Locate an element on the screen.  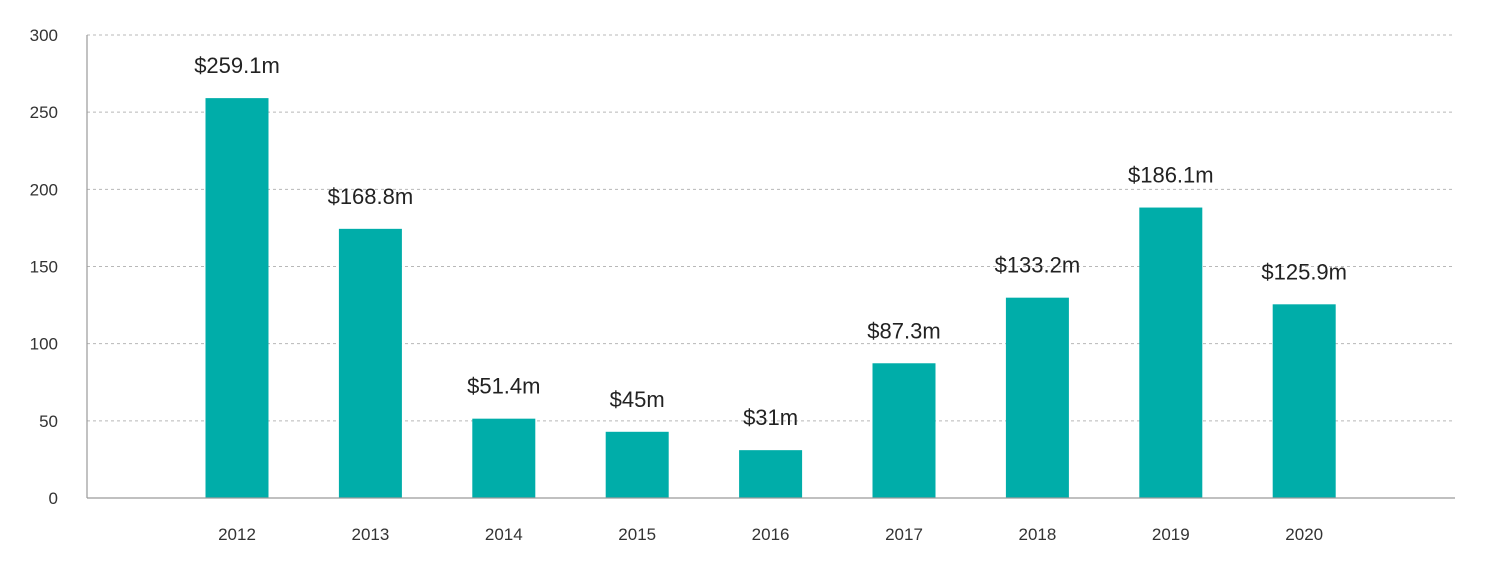
data-label: $31m is located at coordinates (770, 417).